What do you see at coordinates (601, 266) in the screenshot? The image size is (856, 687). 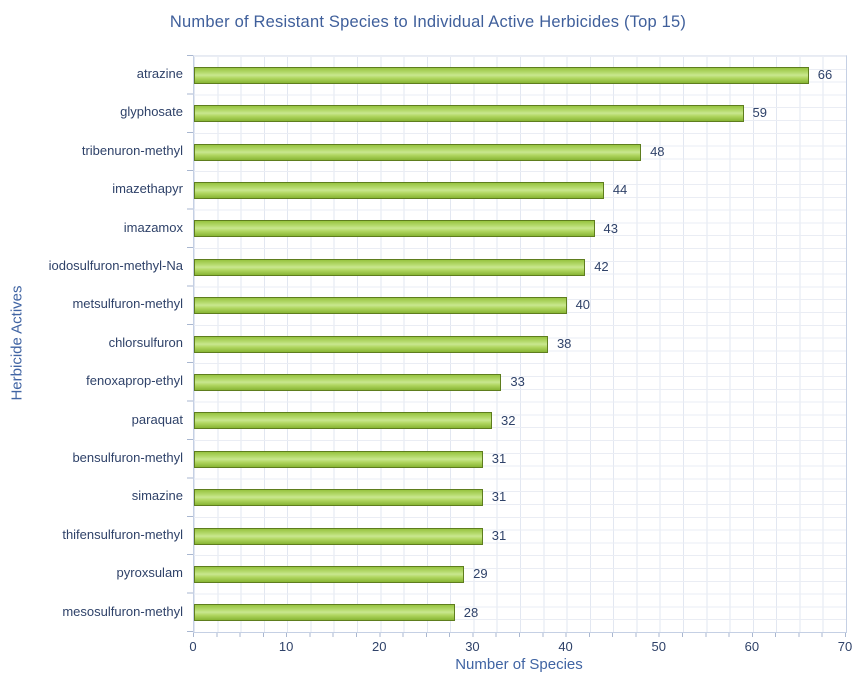 I see `bar-value-label: 42` at bounding box center [601, 266].